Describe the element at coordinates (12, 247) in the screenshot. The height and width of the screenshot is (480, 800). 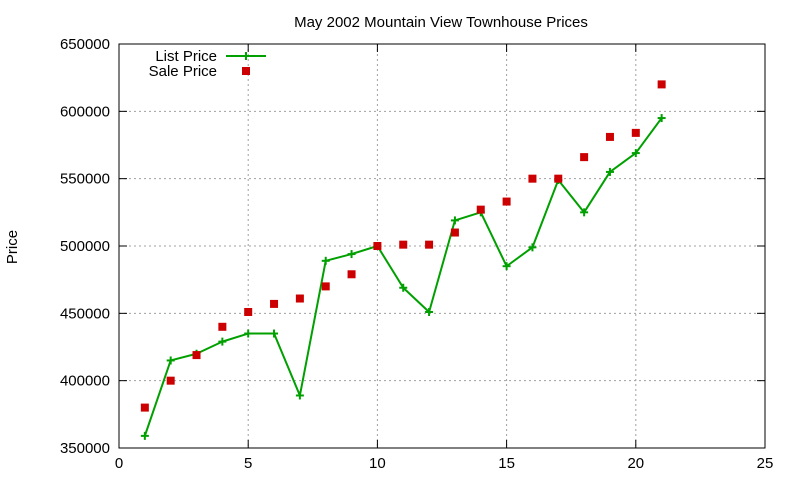
I see `y-axis-label: Price` at that location.